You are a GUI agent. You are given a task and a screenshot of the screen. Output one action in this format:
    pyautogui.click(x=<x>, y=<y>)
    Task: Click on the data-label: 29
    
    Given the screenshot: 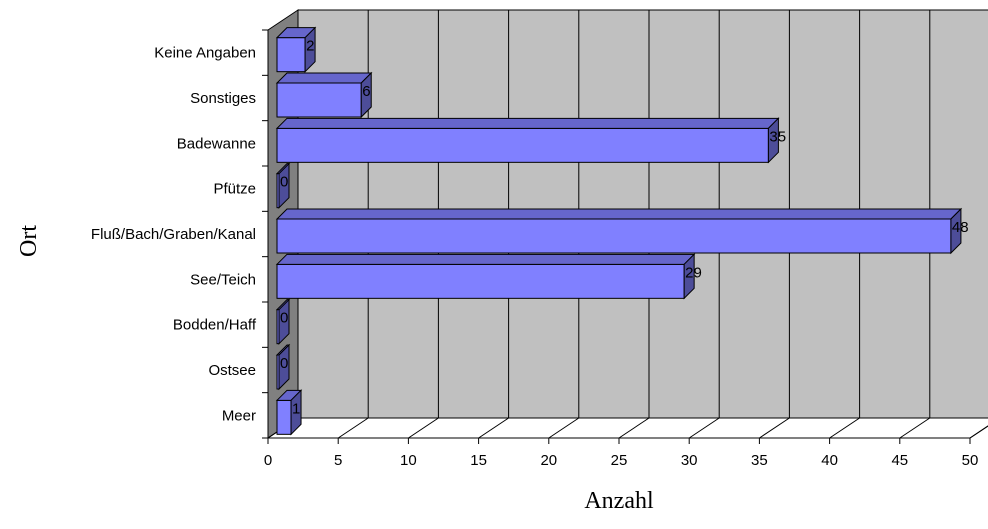 What is the action you would take?
    pyautogui.click(x=693, y=272)
    